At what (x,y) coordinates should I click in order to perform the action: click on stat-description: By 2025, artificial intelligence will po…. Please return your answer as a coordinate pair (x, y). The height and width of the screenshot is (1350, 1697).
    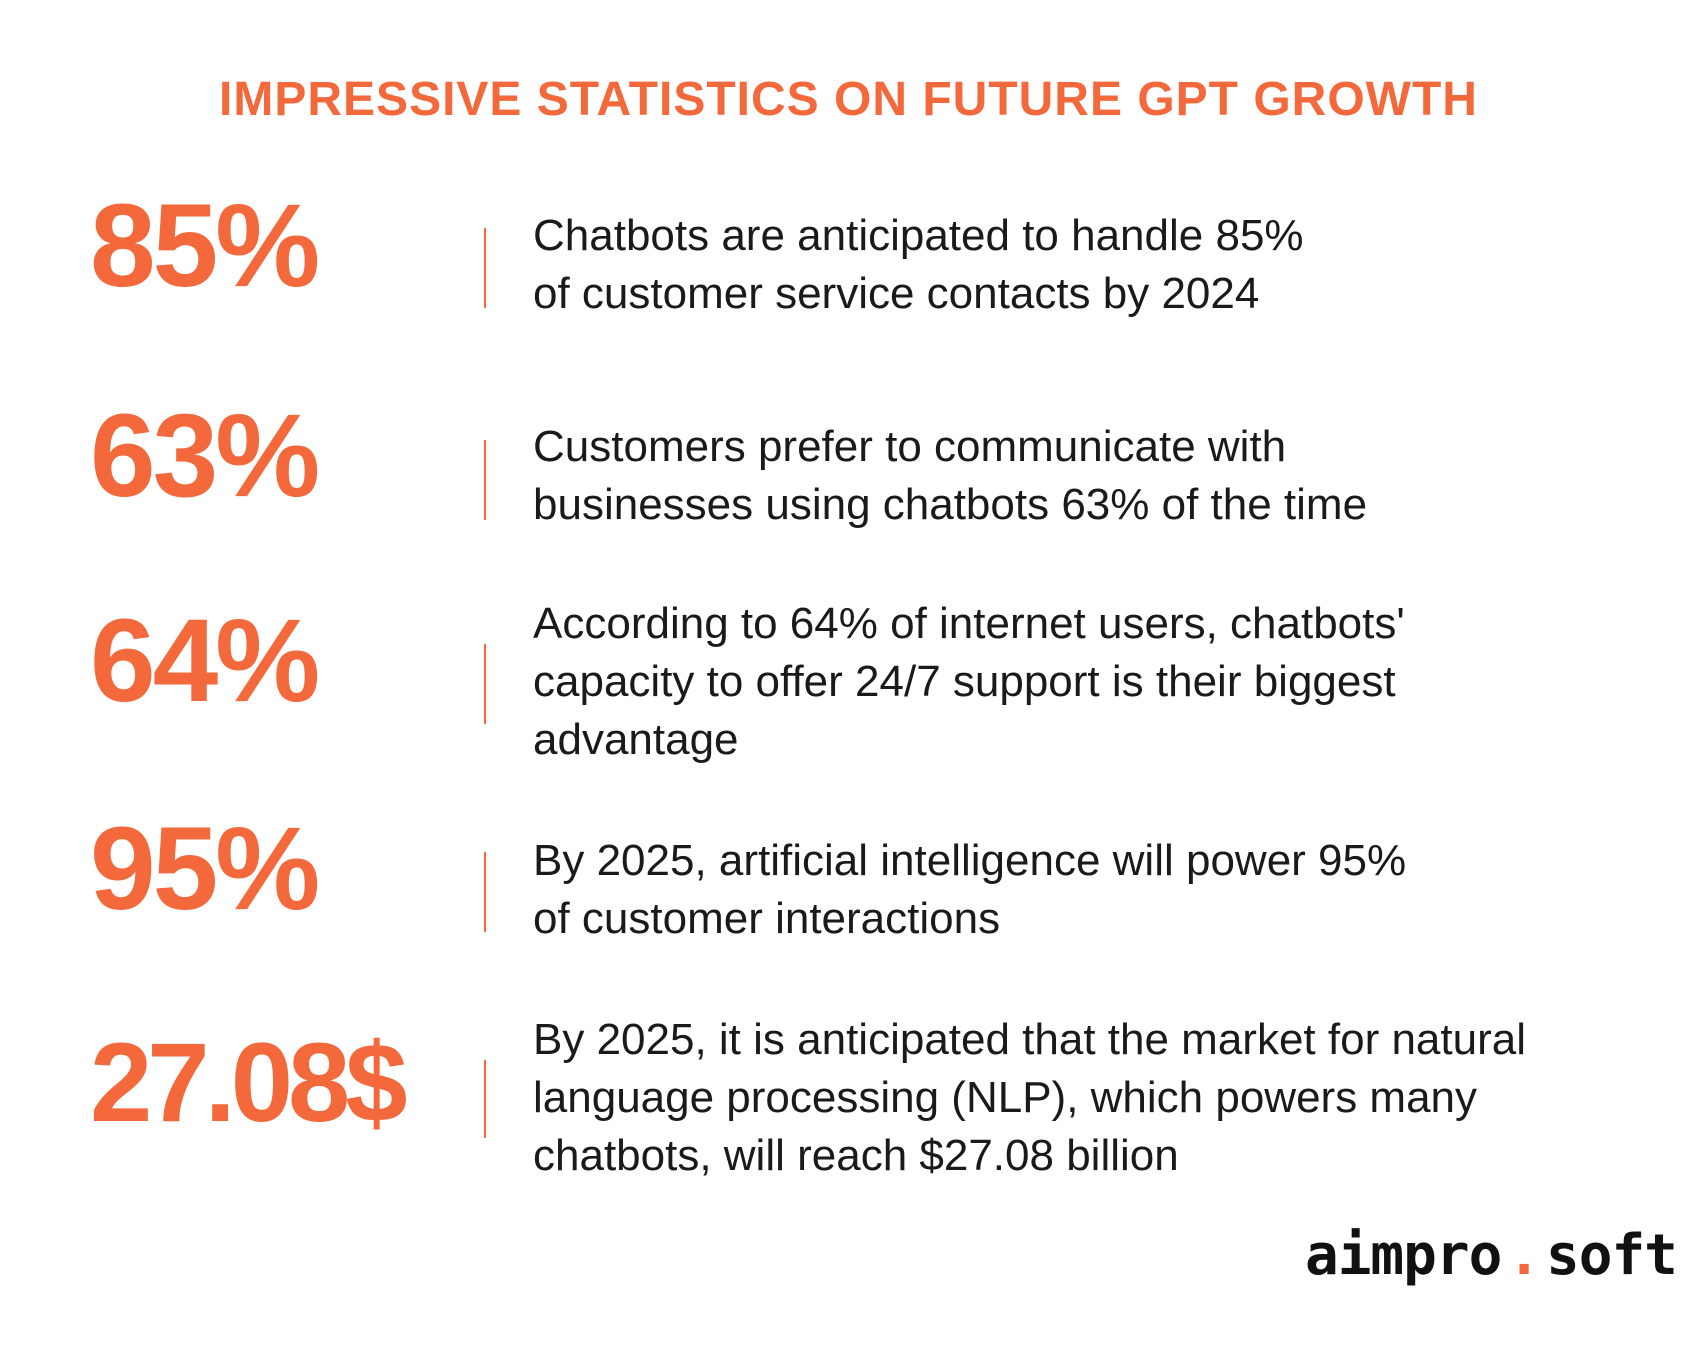
    Looking at the image, I should click on (1093, 890).